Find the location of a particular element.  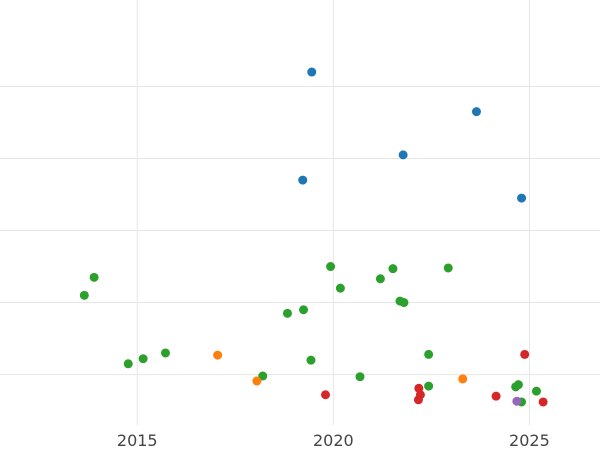

x-tick-label: 2015 is located at coordinates (137, 440).